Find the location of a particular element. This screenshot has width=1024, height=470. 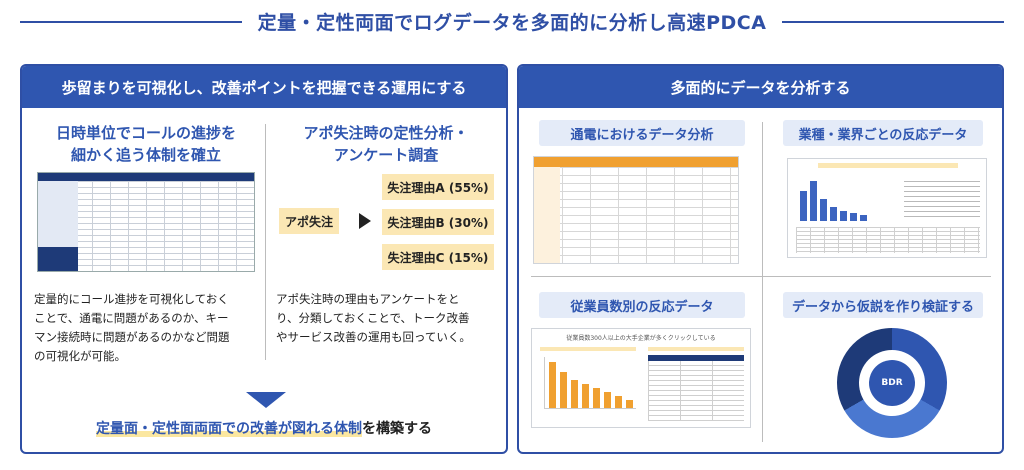

page-title: 定量・定性両面でログデータを多面的に分析し高速PDCA is located at coordinates (512, 23).